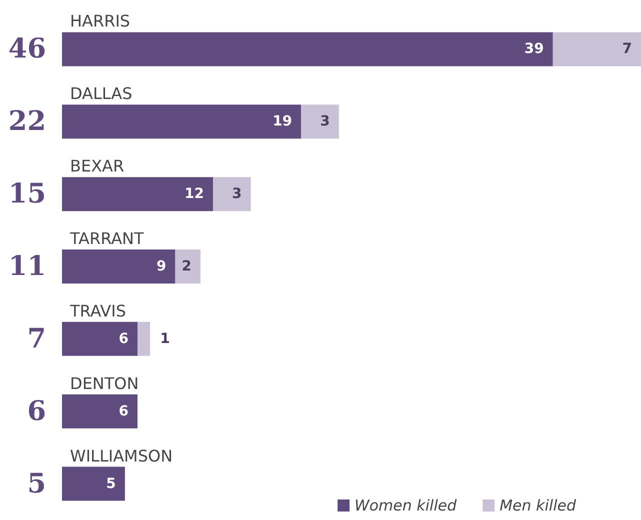 This screenshot has height=520, width=641. Describe the element at coordinates (121, 456) in the screenshot. I see `y-tick-label: WILLIAMSON` at that location.